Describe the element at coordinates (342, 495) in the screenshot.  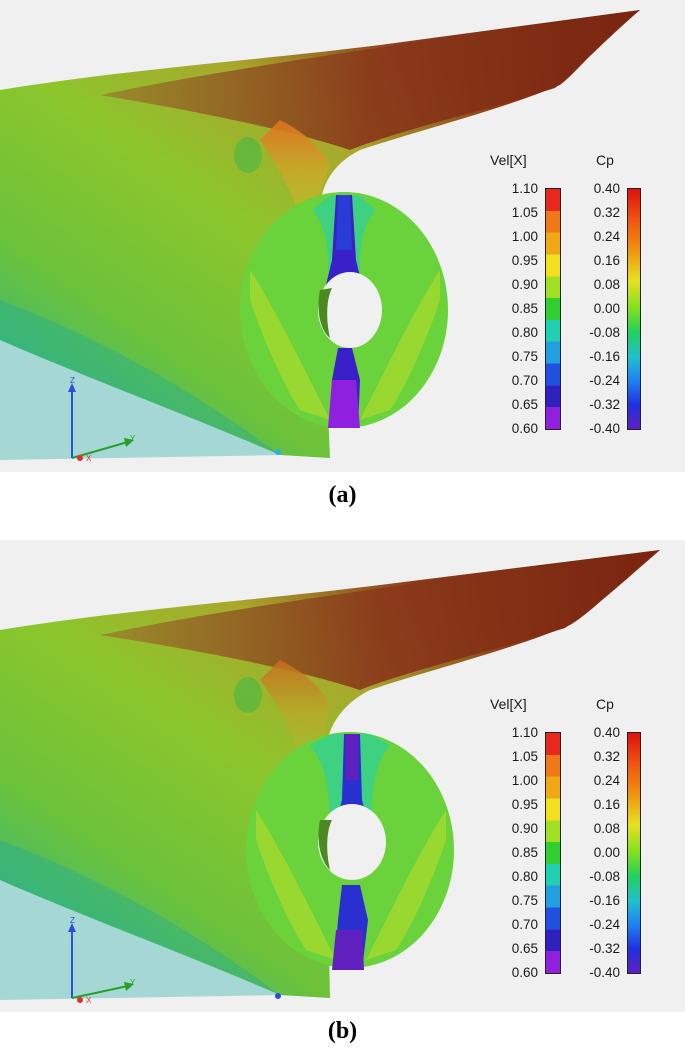
I see `caption-a: (a)` at that location.